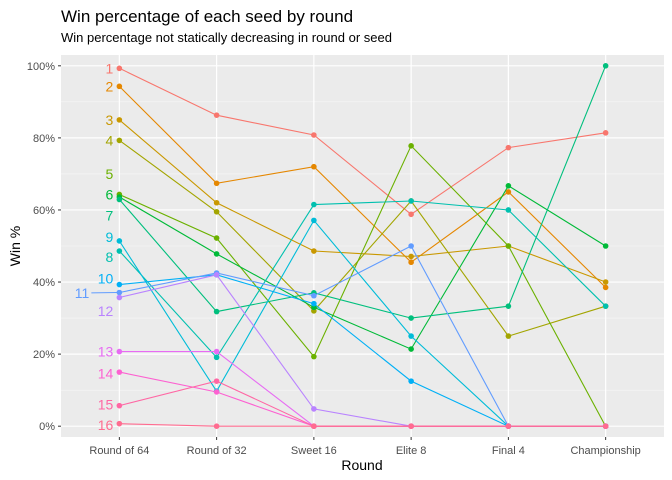 This screenshot has width=672, height=480. What do you see at coordinates (47, 427) in the screenshot?
I see `y-tick-label: 0%` at bounding box center [47, 427].